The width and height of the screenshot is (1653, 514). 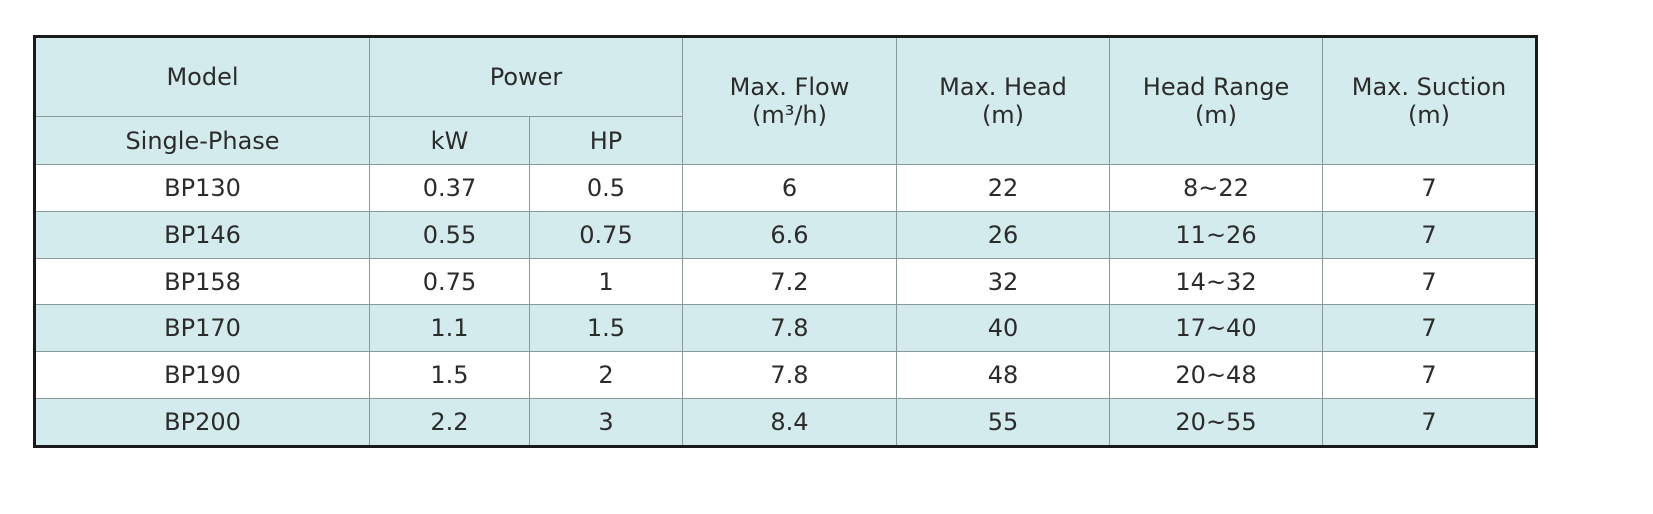 I want to click on data-cell: 1, so click(x=606, y=281).